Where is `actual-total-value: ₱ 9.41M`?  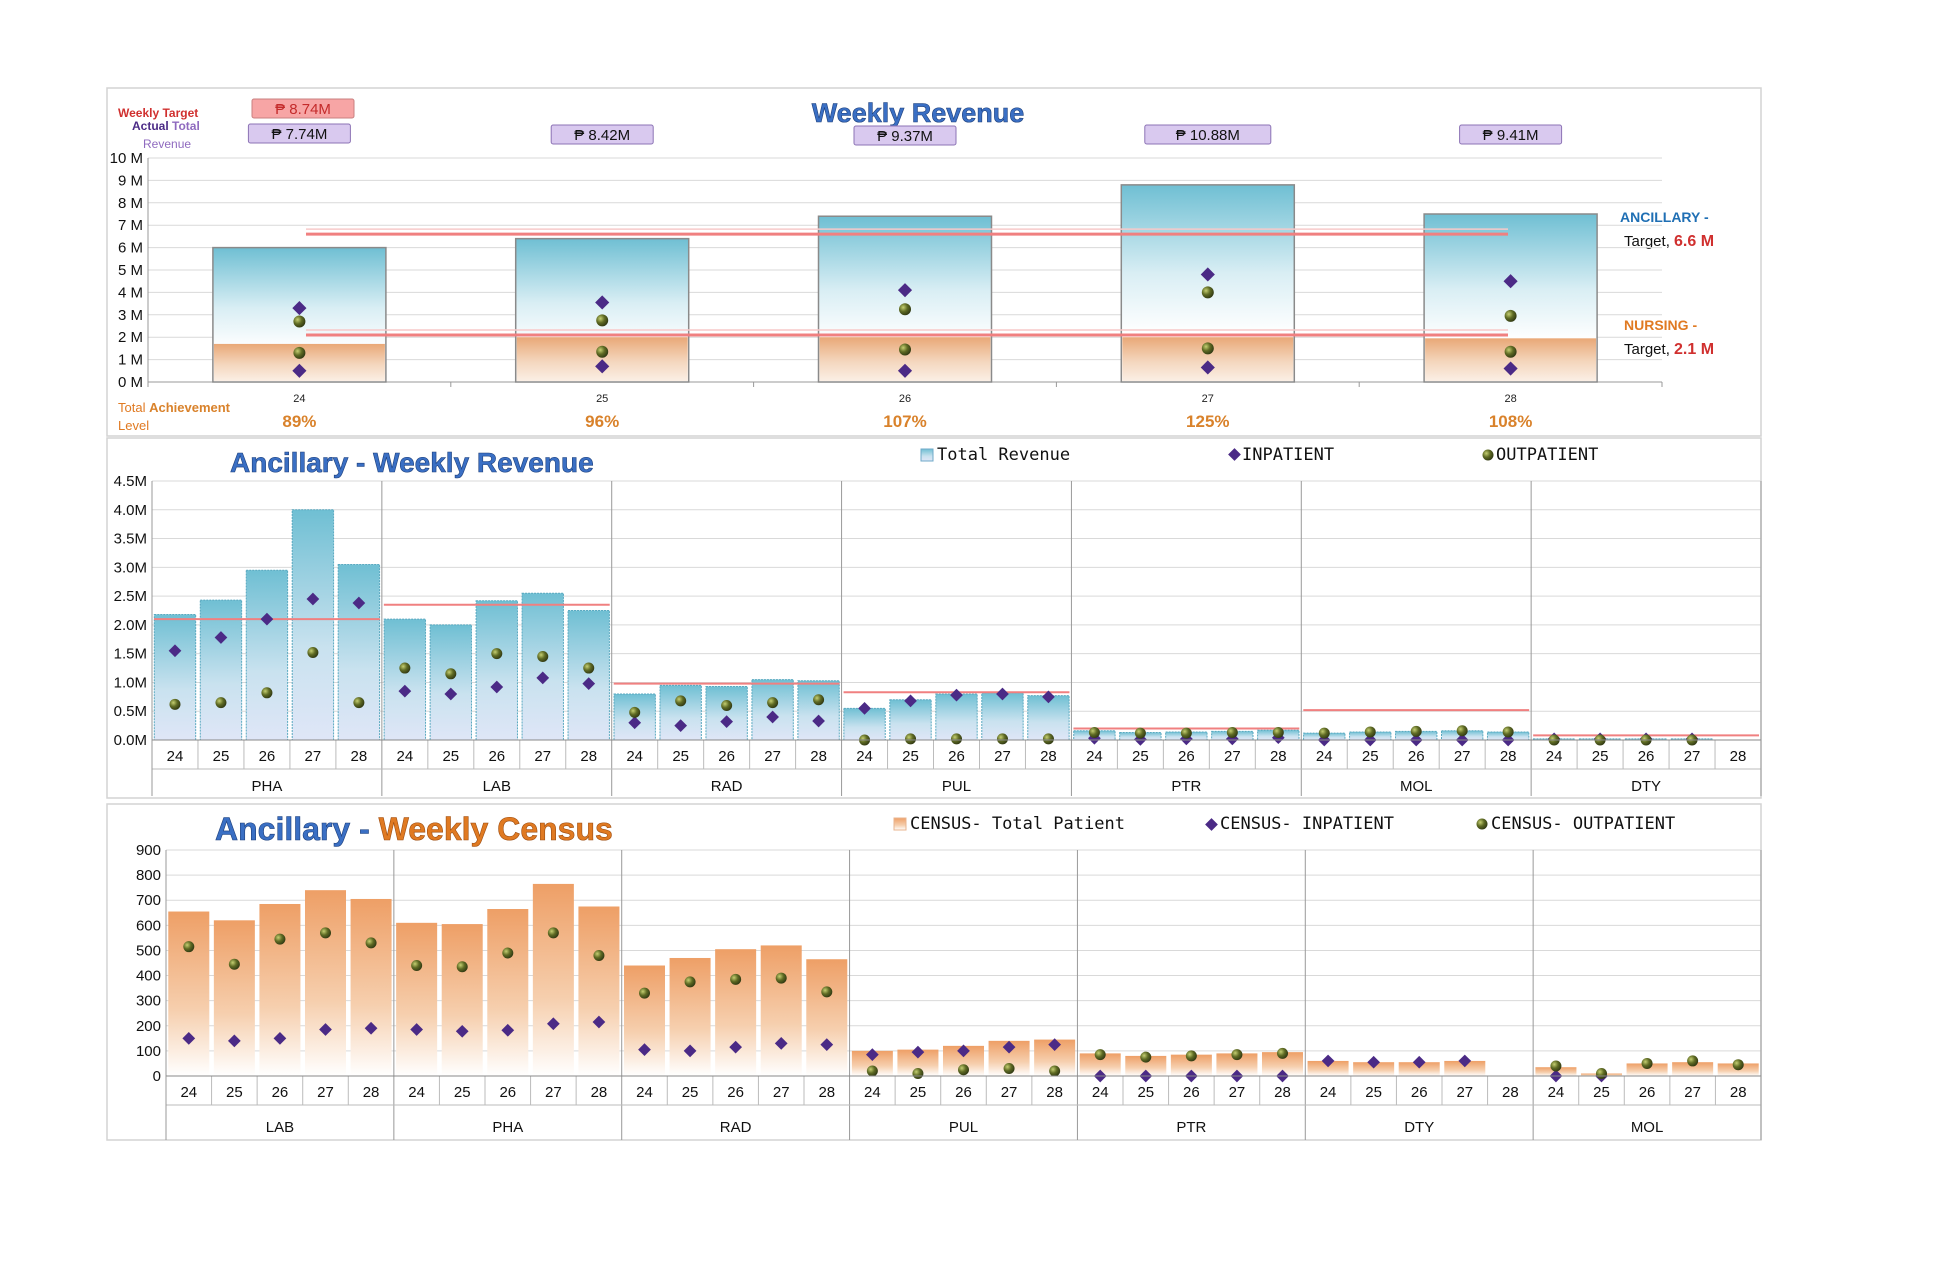
actual-total-value: ₱ 9.41M is located at coordinates (1511, 135).